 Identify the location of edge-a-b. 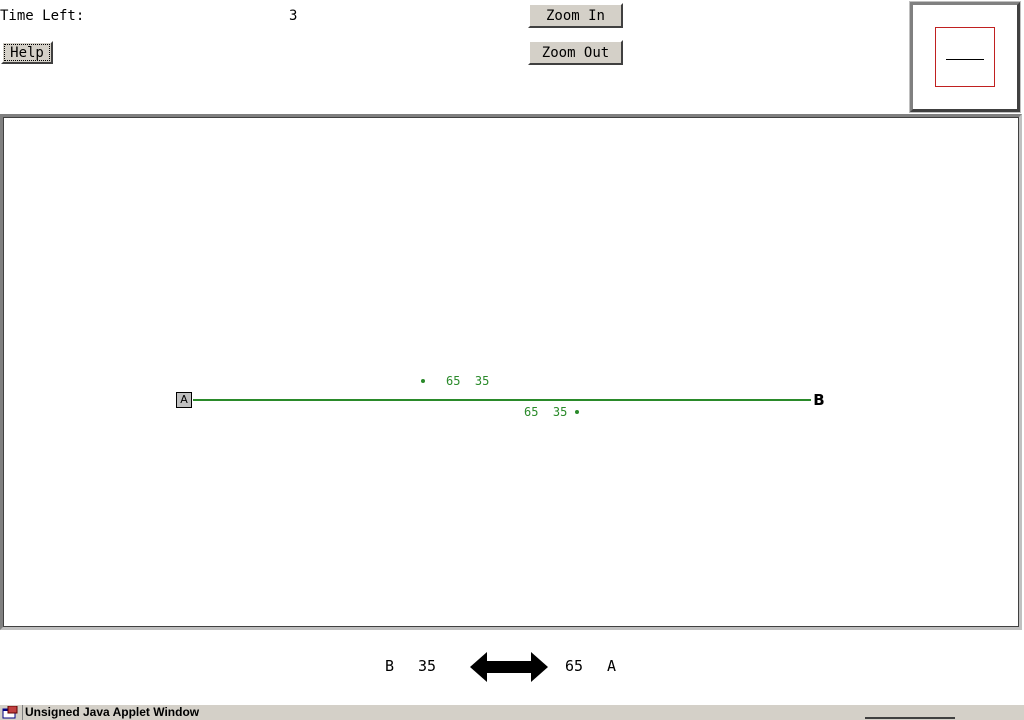
(502, 400).